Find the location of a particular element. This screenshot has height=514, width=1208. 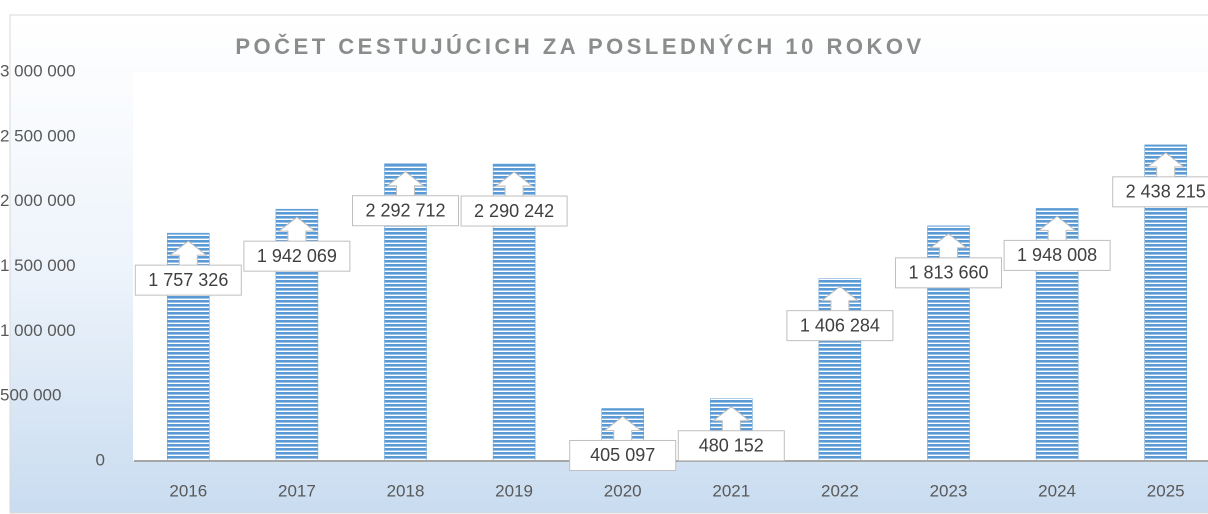

data-label: 1 406 284 is located at coordinates (840, 325).